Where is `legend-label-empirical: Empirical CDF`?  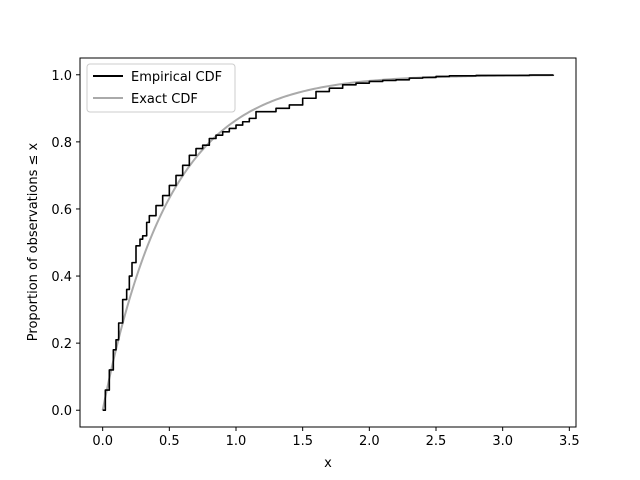
legend-label-empirical: Empirical CDF is located at coordinates (176, 77).